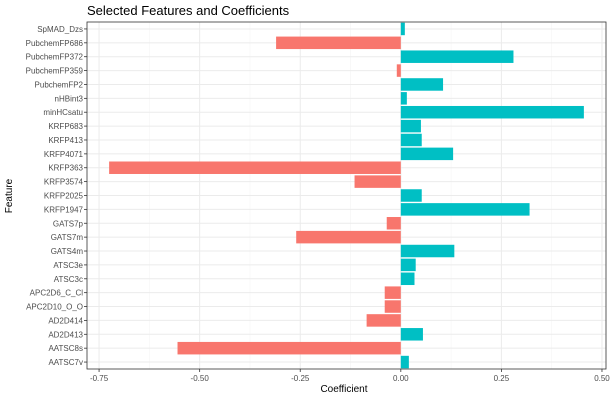  What do you see at coordinates (343, 389) in the screenshot?
I see `x-axis-title: Coefficient` at bounding box center [343, 389].